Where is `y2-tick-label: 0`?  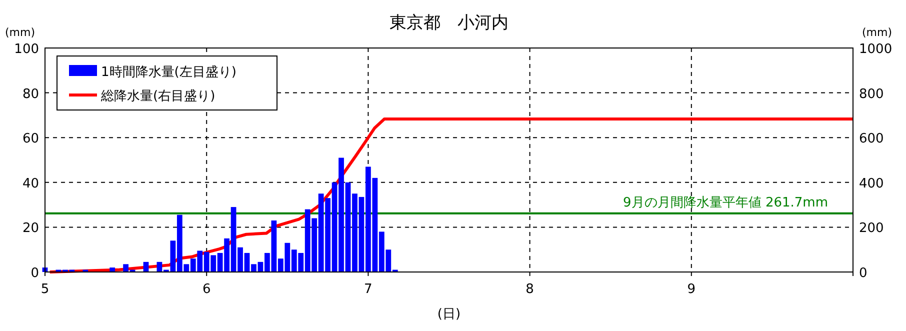
y2-tick-label: 0 is located at coordinates (863, 273).